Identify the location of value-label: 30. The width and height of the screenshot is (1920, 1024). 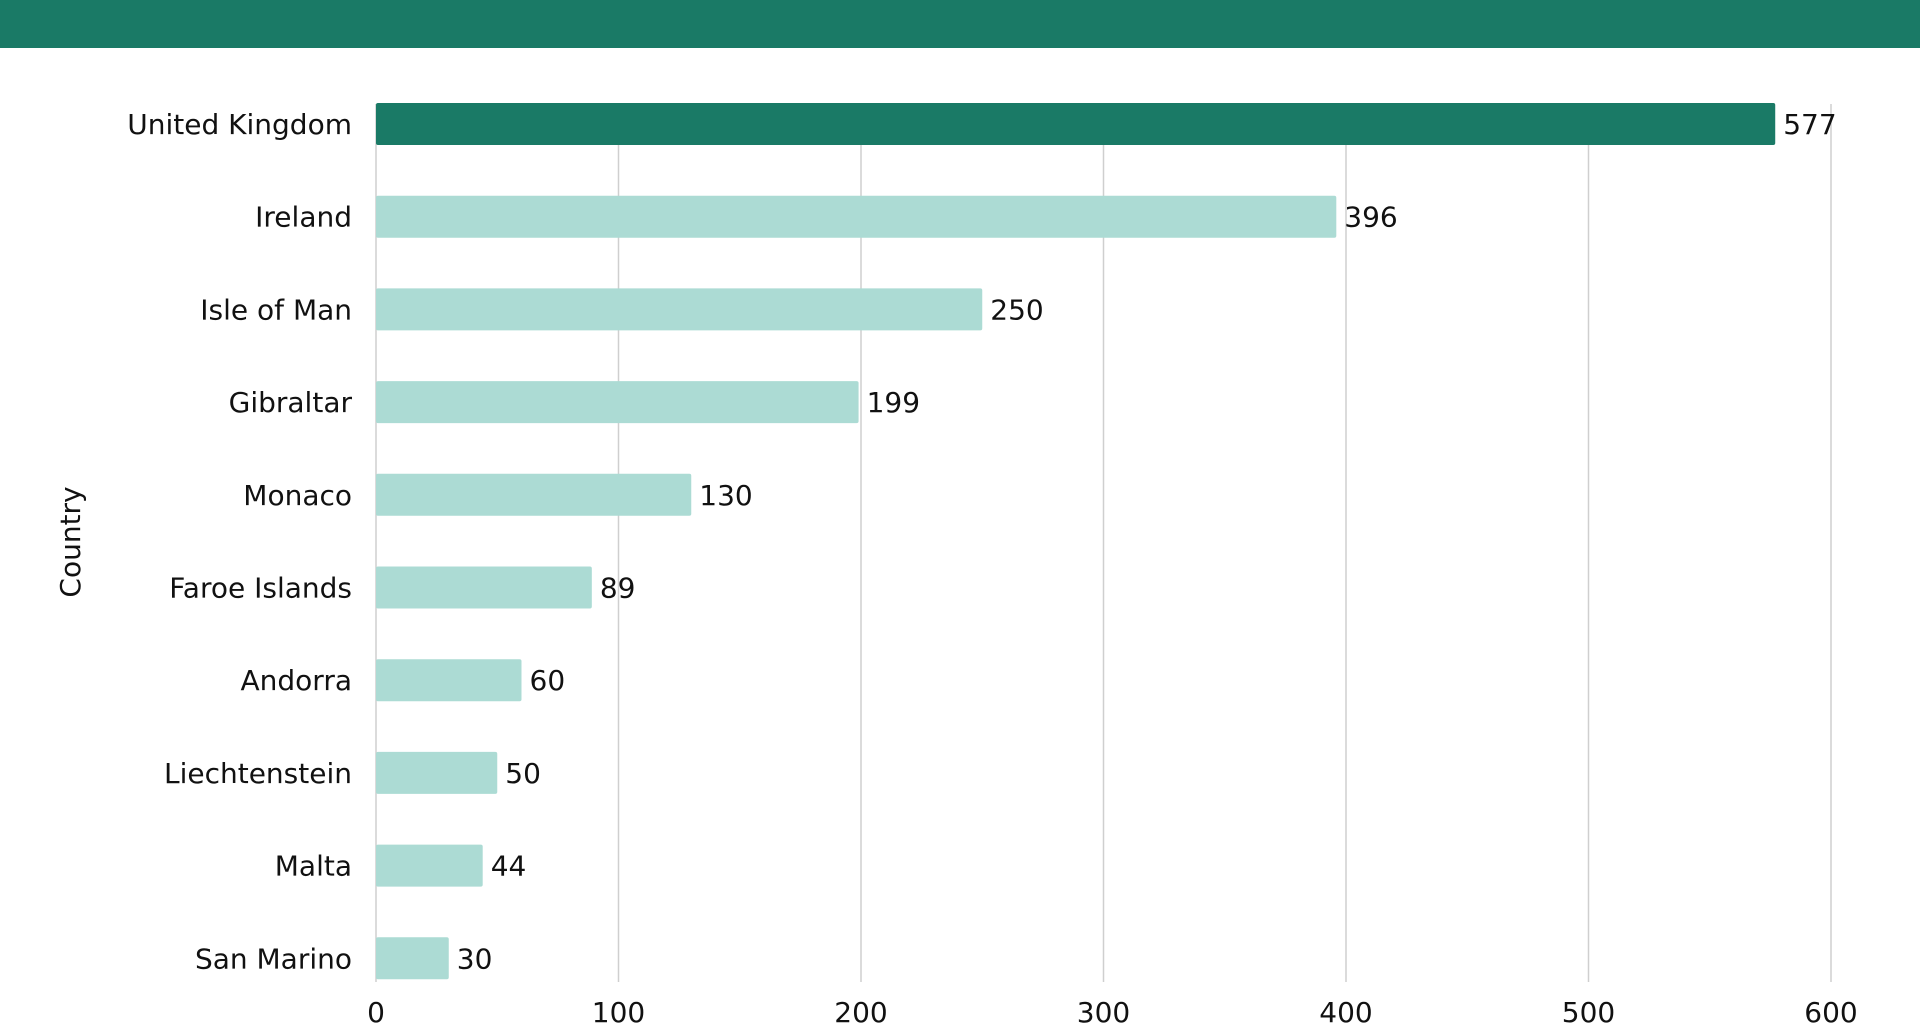
(475, 958).